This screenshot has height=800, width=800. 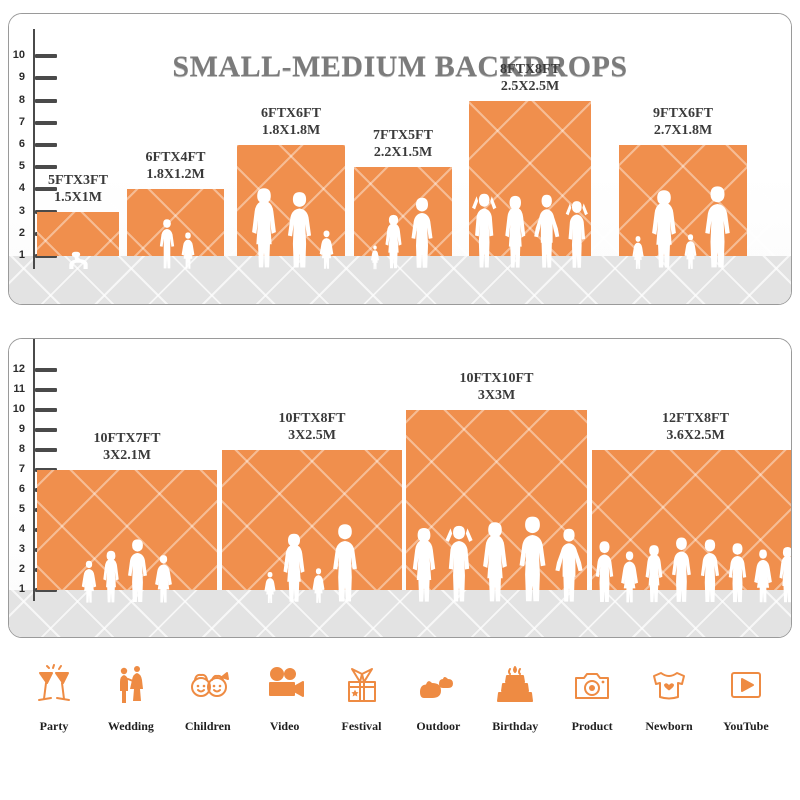 What do you see at coordinates (21, 509) in the screenshot?
I see `y-axis-tick-label: 5` at bounding box center [21, 509].